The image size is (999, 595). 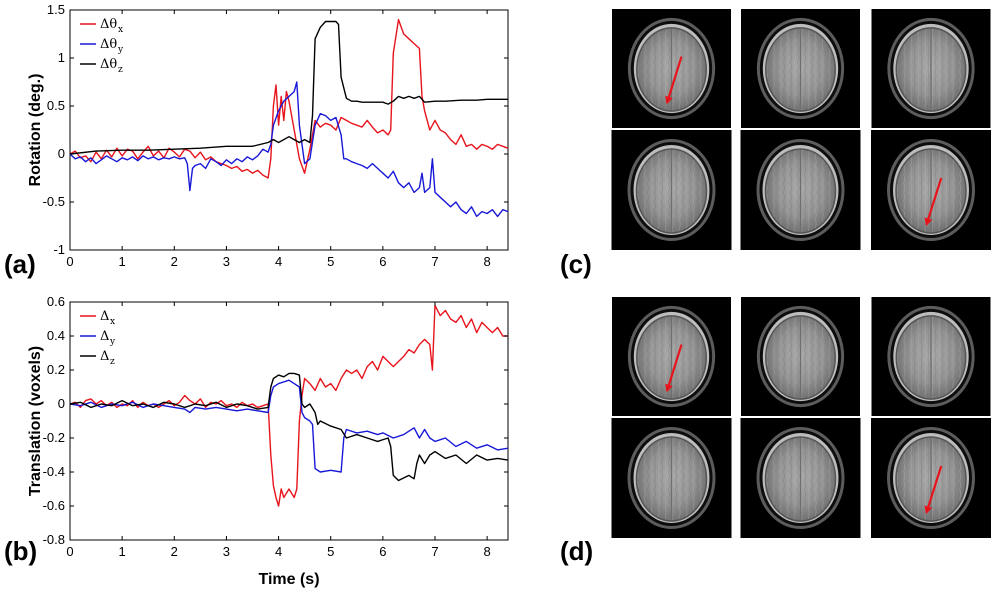 I want to click on y-tick-label: 0.5, so click(x=56, y=105).